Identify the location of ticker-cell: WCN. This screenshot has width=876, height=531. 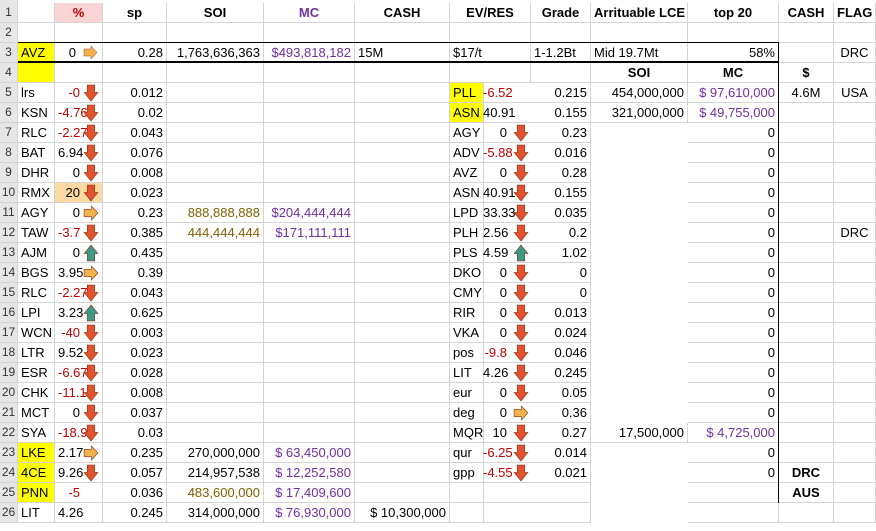
(36, 333).